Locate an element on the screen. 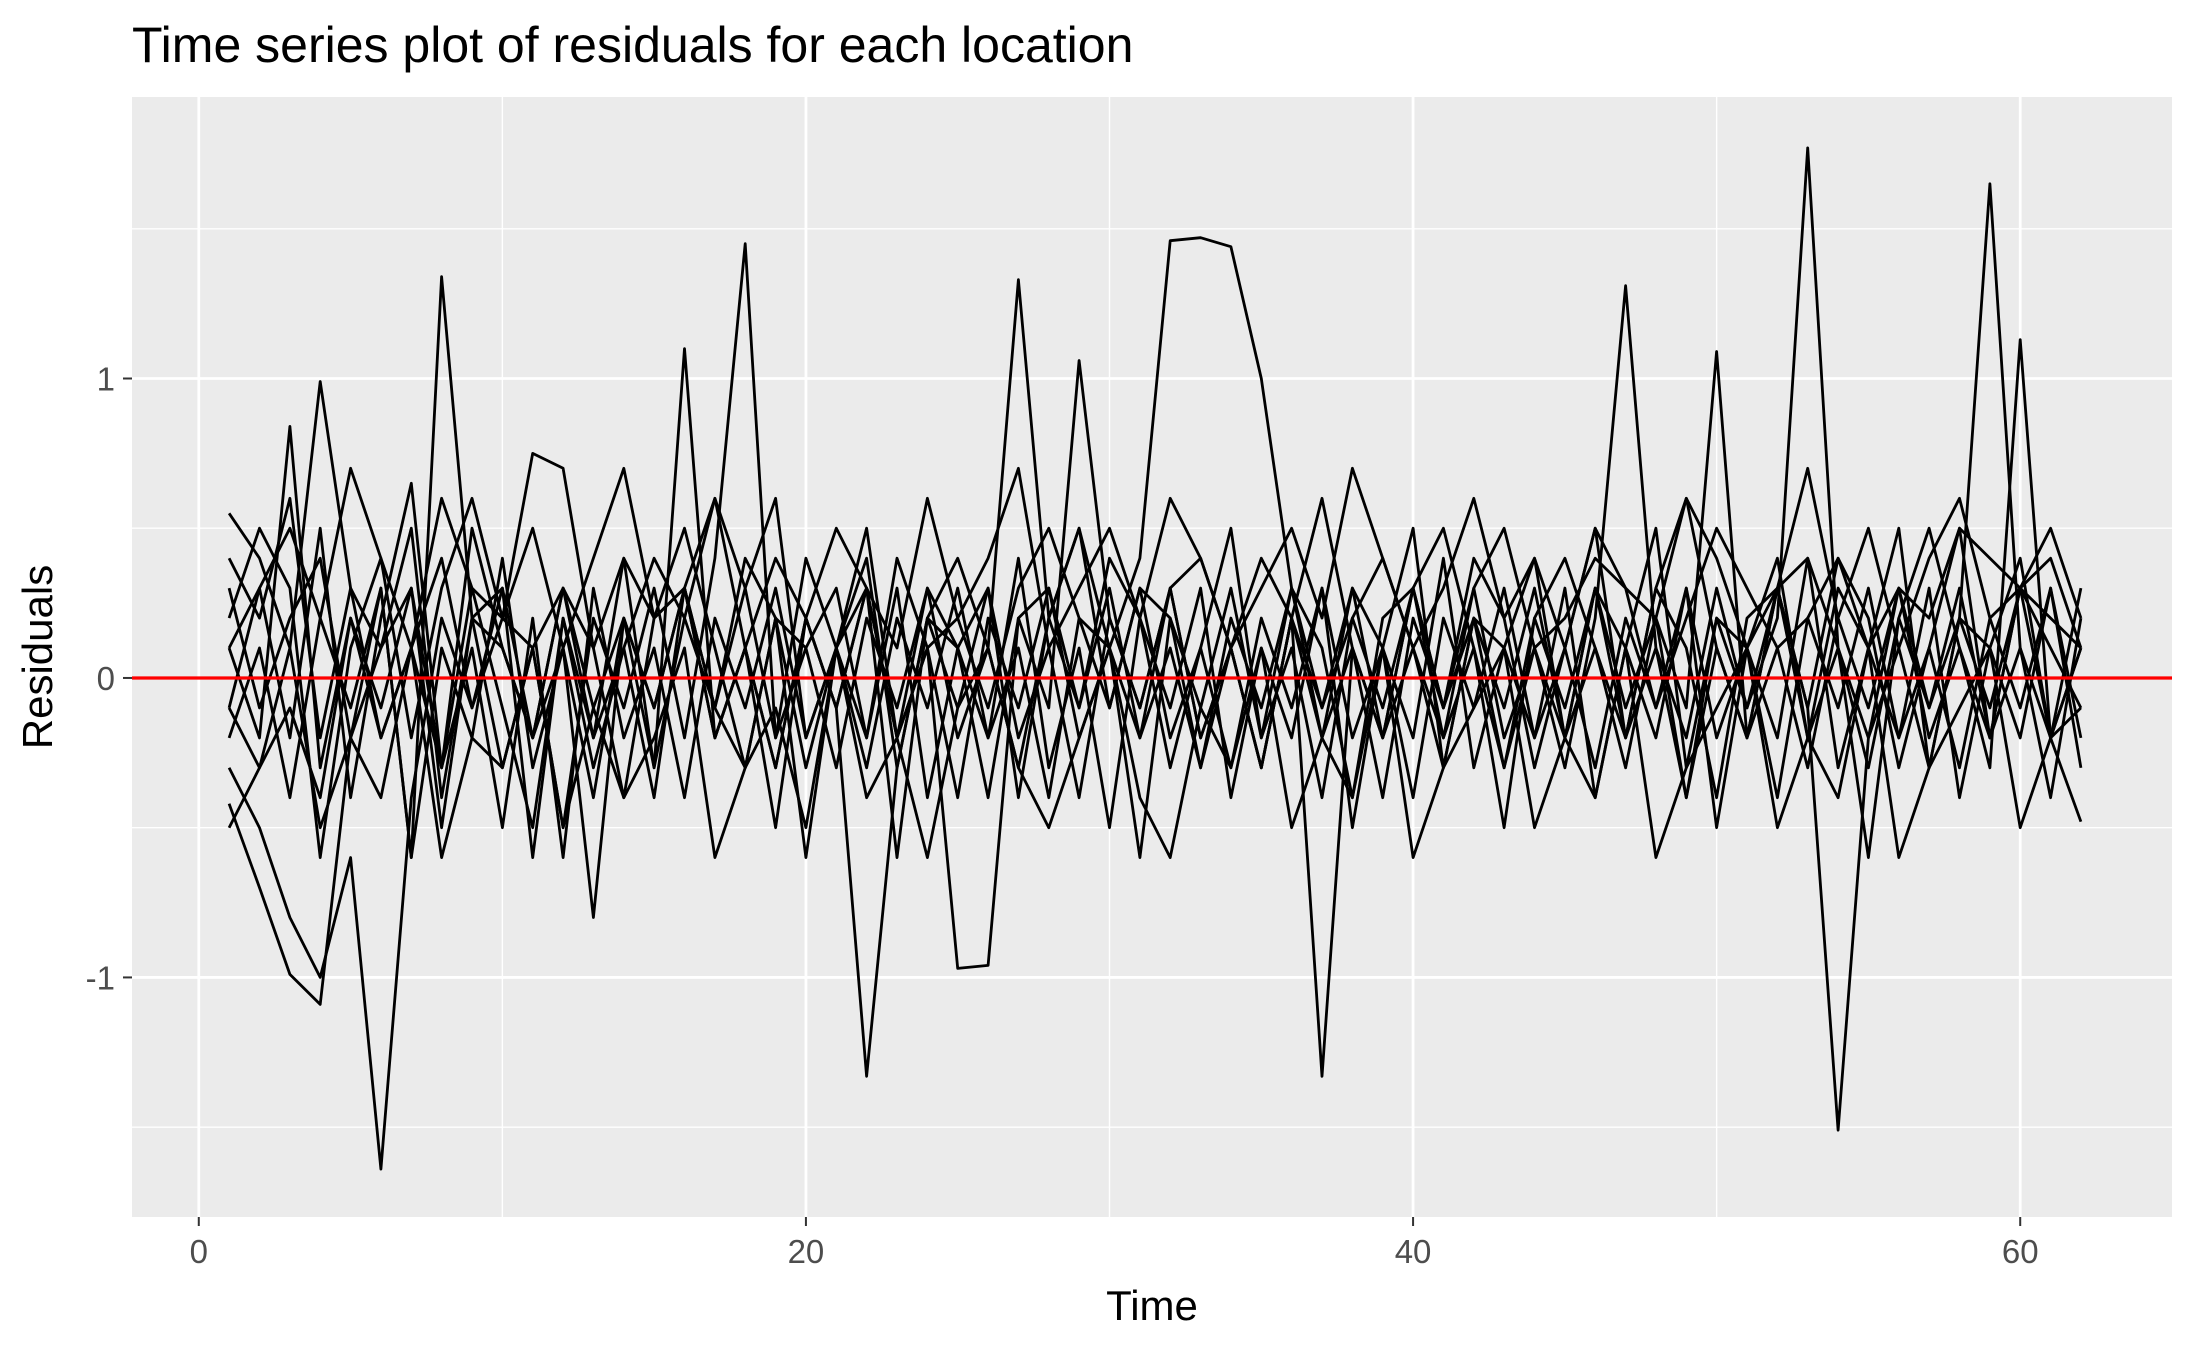 This screenshot has width=2187, height=1350. y-axis-title: Residuals is located at coordinates (37, 657).